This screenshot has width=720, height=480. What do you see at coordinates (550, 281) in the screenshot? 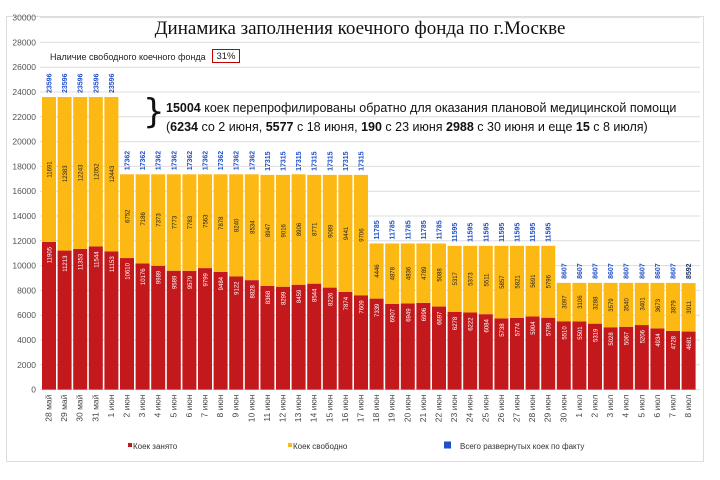
I see `free-data-label: 5796` at bounding box center [550, 281].